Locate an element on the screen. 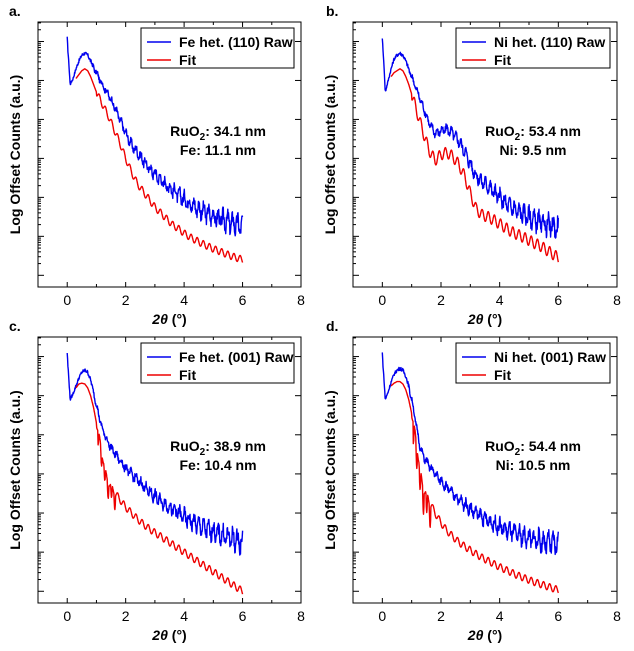 This screenshot has height=651, width=634. thickness-annotation-line2: Ni: 10.5 nm is located at coordinates (533, 465).